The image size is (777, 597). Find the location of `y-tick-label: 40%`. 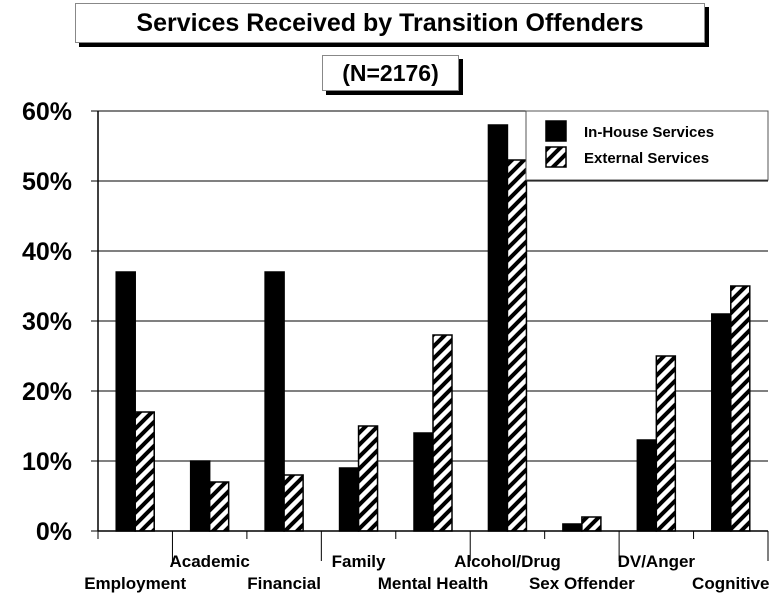

y-tick-label: 40% is located at coordinates (47, 252).